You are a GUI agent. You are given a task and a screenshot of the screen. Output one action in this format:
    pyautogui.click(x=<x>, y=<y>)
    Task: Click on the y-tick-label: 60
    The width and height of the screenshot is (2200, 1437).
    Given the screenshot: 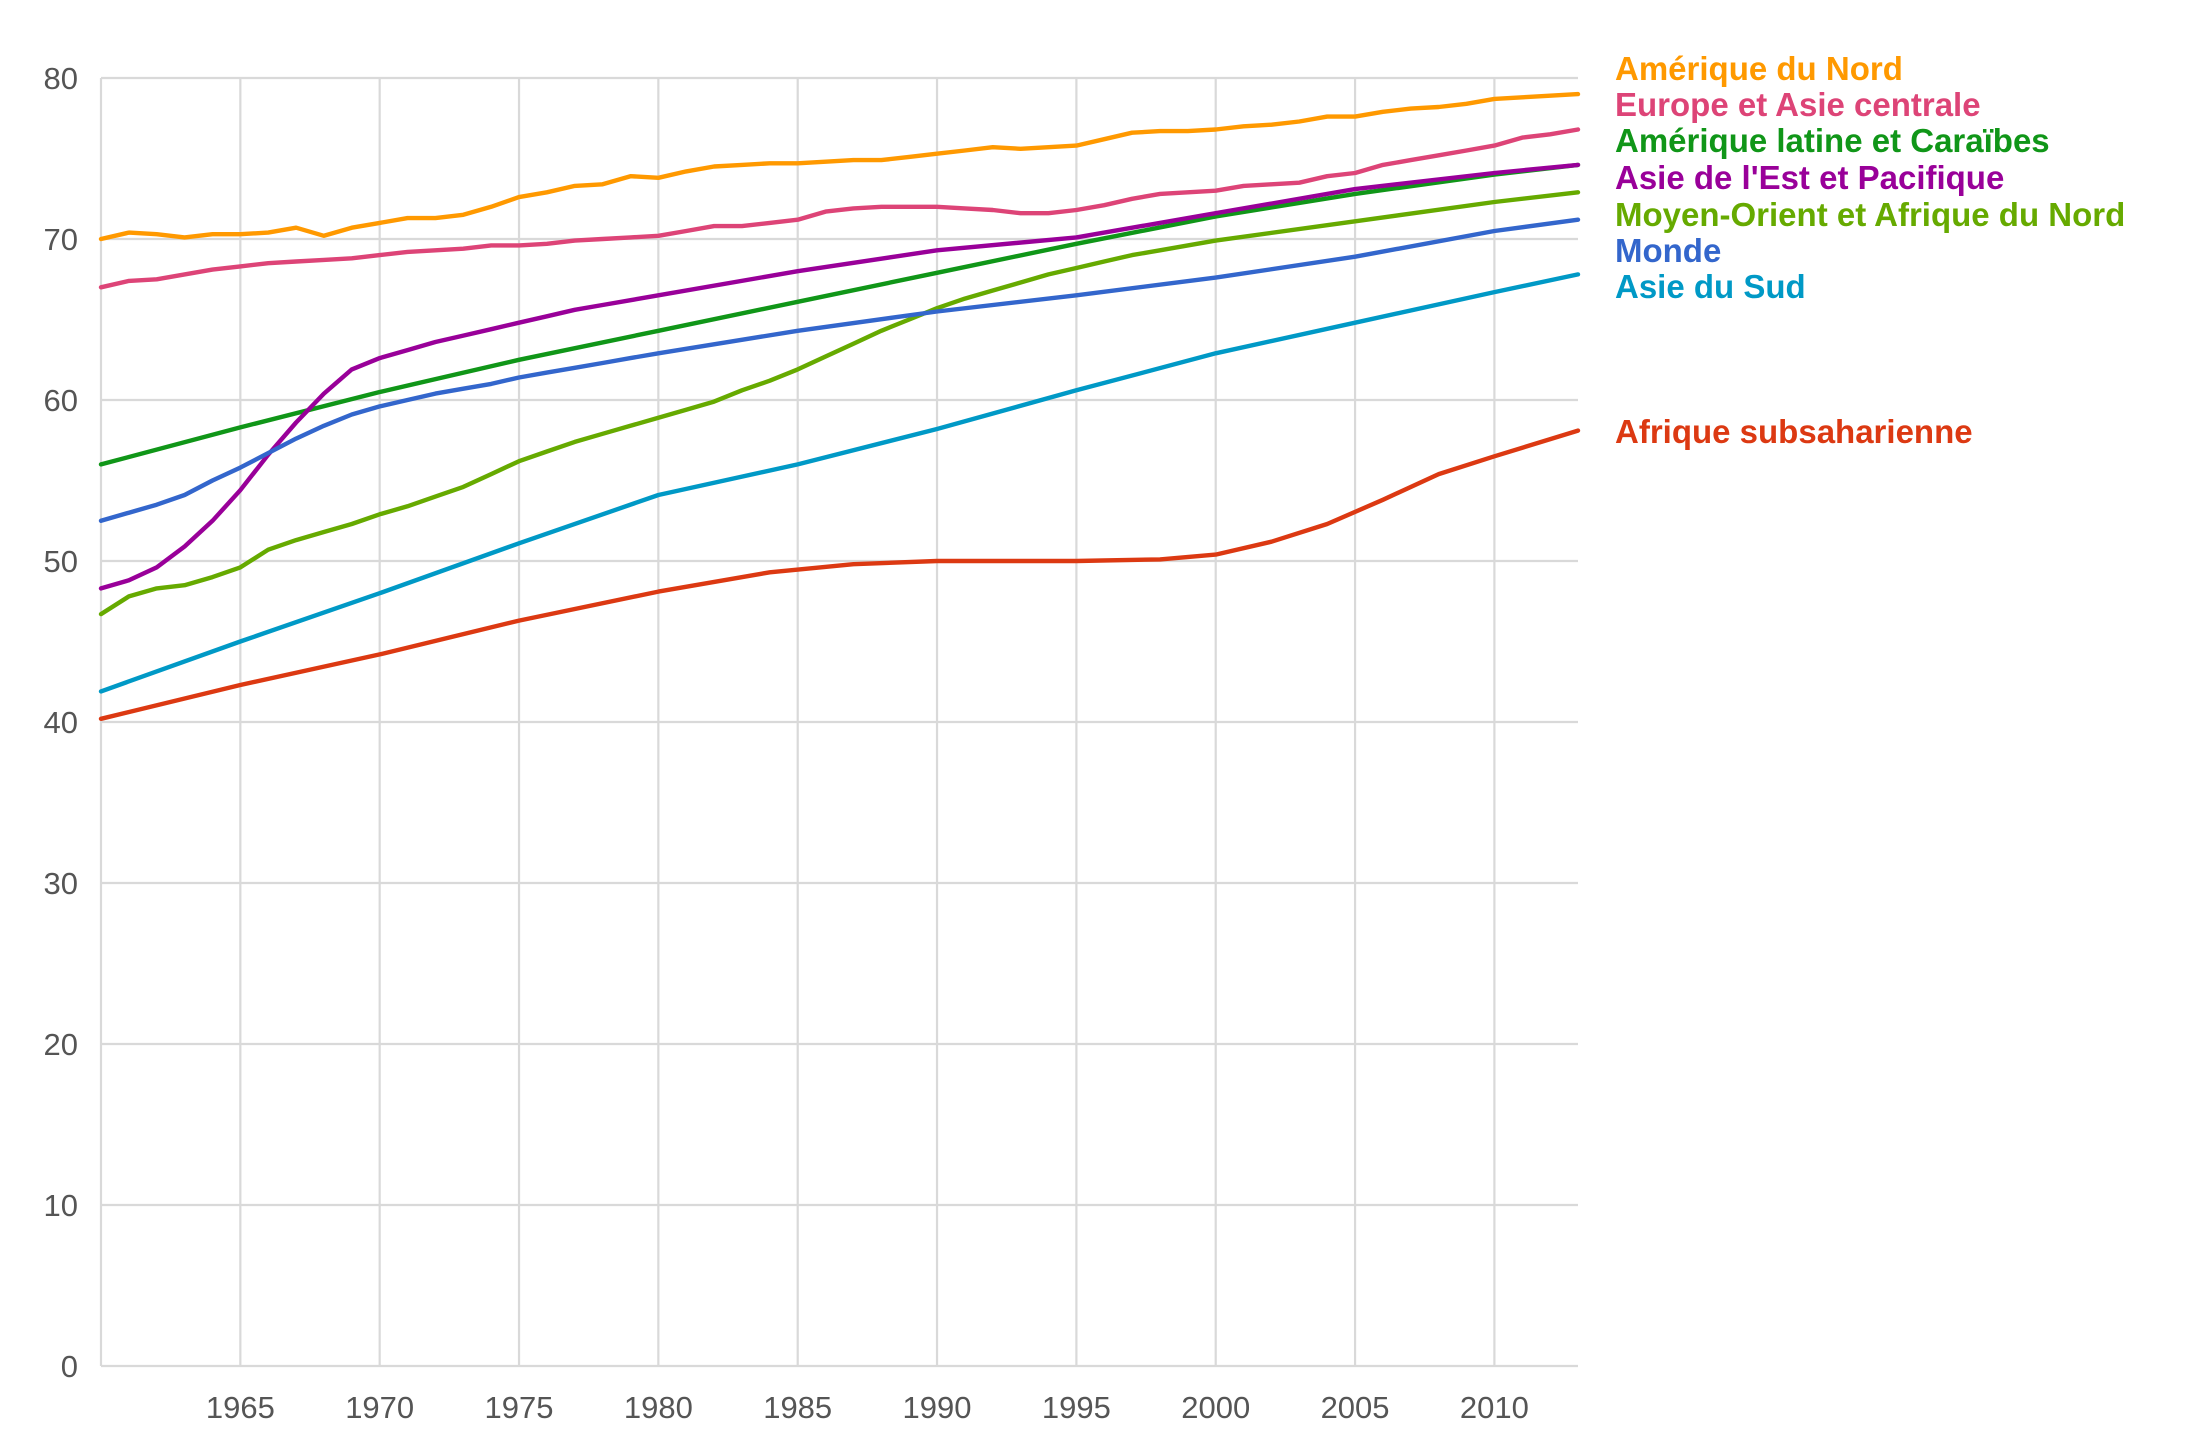 What is the action you would take?
    pyautogui.click(x=61, y=400)
    